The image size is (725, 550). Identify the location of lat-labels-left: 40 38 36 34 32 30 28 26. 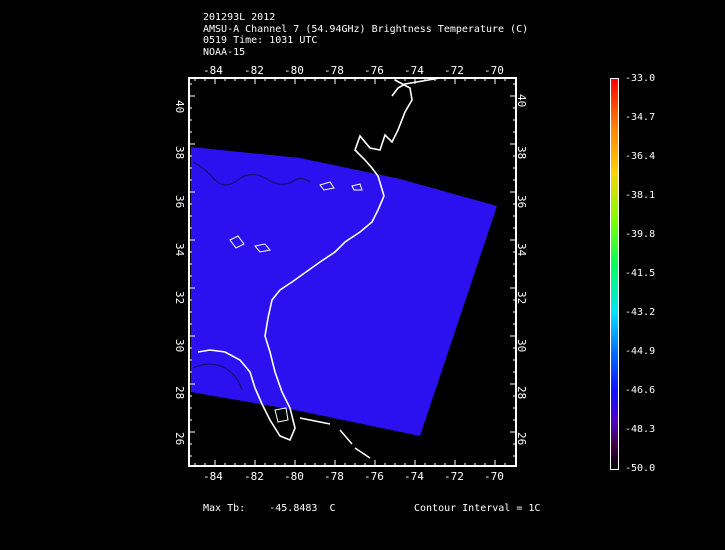
(179, 272).